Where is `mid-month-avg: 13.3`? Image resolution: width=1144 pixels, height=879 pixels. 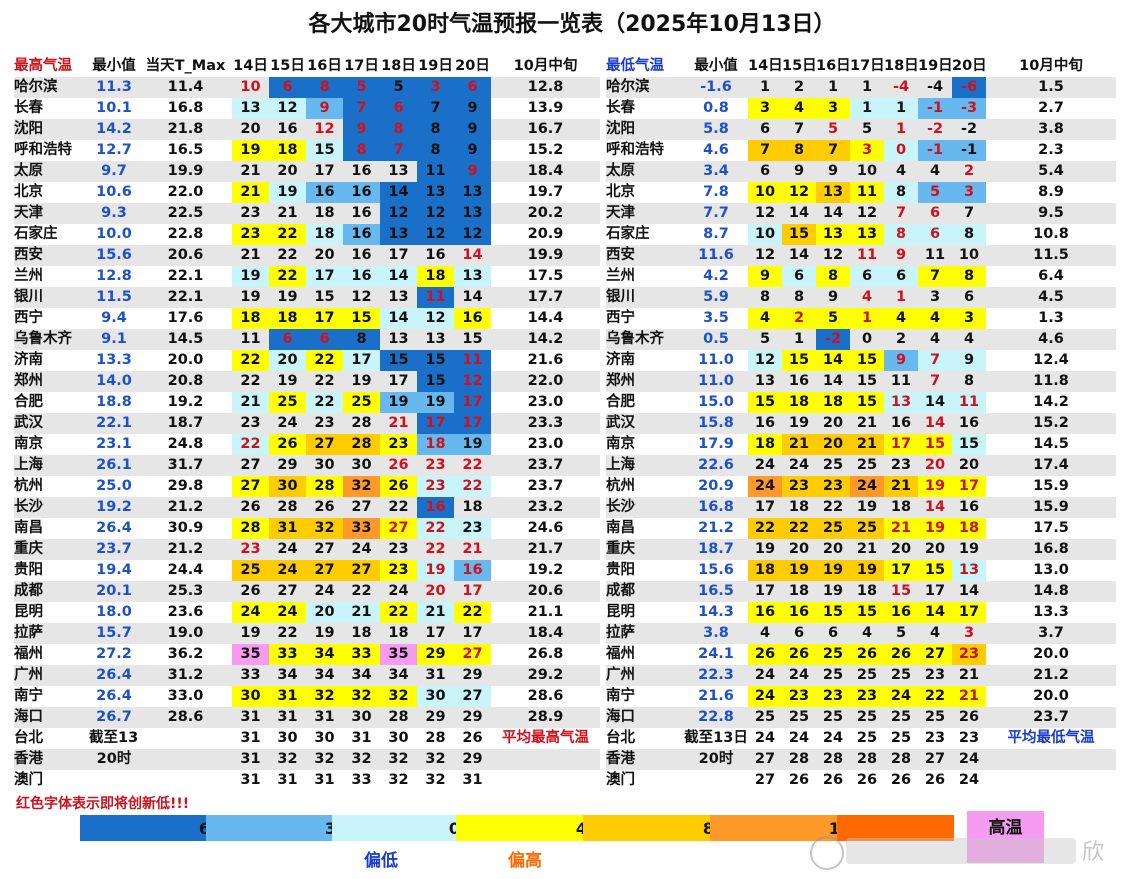
mid-month-avg: 13.3 is located at coordinates (1051, 612).